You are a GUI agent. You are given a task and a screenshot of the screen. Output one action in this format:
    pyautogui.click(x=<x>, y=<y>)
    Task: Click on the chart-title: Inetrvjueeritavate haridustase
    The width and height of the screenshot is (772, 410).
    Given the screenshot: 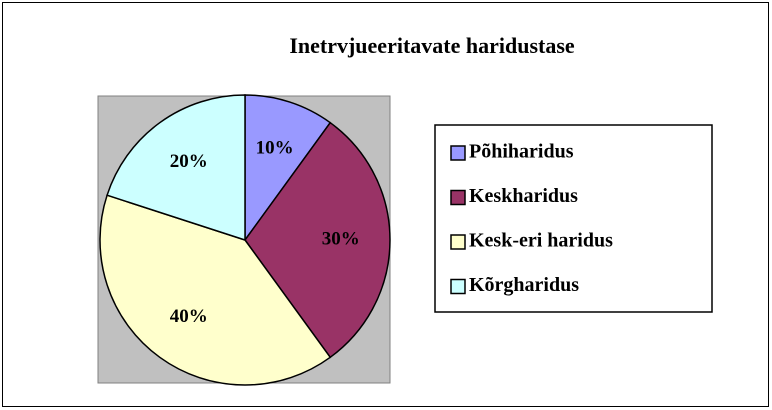 What is the action you would take?
    pyautogui.click(x=432, y=45)
    